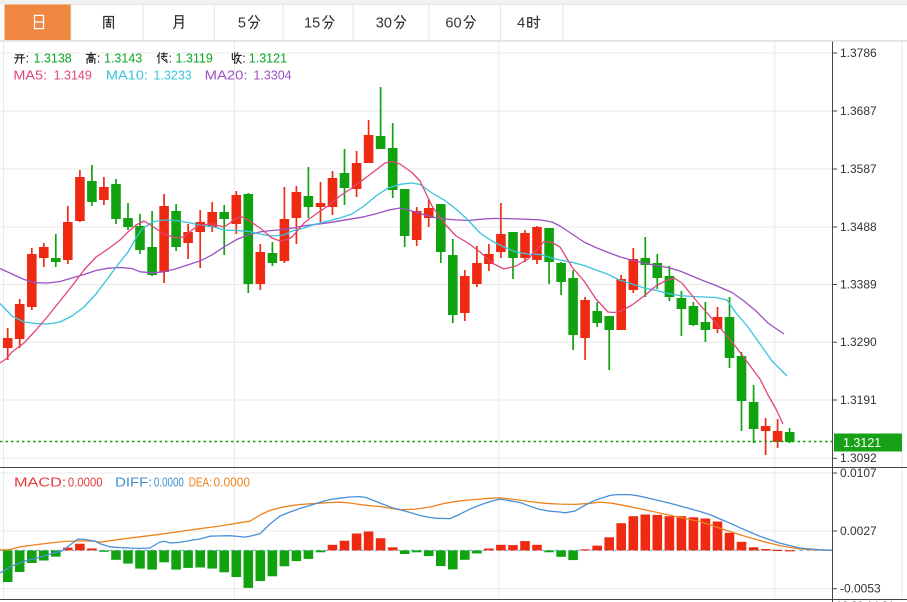  Describe the element at coordinates (173, 75) in the screenshot. I see `svg-text: 1.3233` at that location.